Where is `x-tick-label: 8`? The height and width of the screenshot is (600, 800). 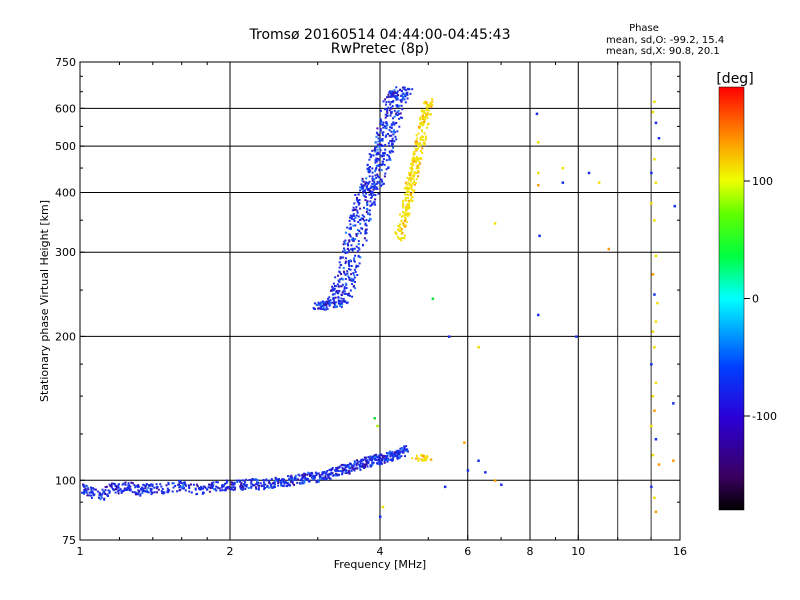 x-tick-label: 8 is located at coordinates (530, 551).